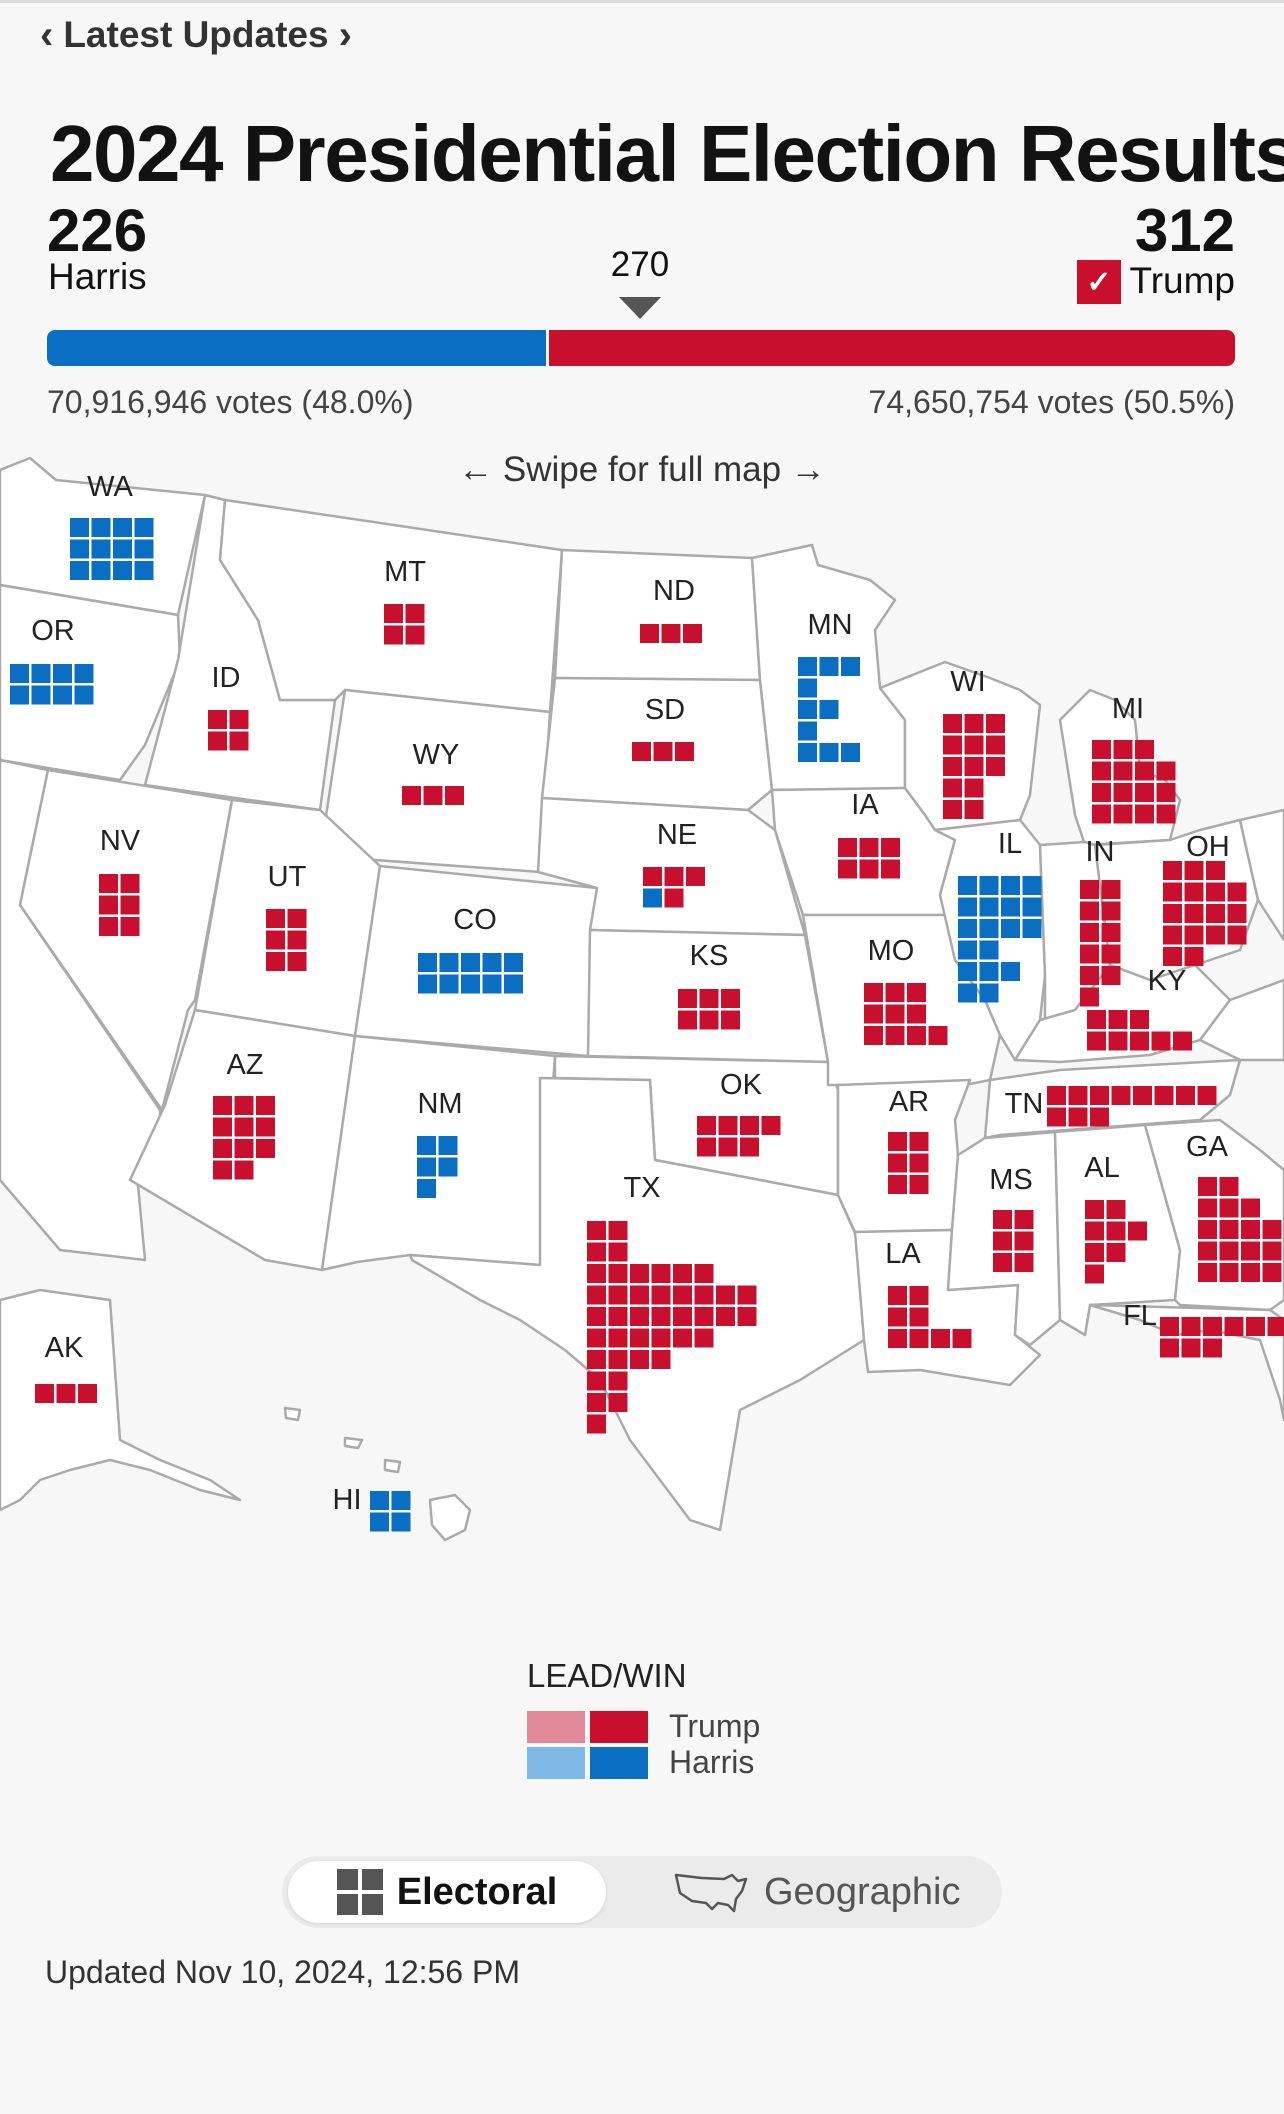 The image size is (1284, 2114). I want to click on chevron-left-icon: ‹, so click(47, 34).